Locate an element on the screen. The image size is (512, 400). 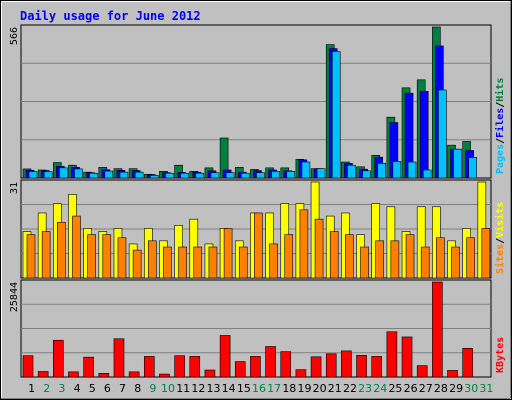
x-tick-label: 2 is located at coordinates (46, 388).